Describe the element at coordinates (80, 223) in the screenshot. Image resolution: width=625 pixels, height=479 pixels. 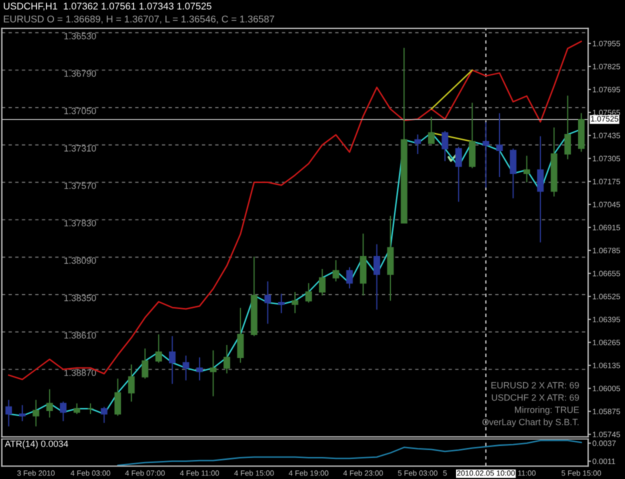
I see `y-tick-label: 1.37830` at that location.